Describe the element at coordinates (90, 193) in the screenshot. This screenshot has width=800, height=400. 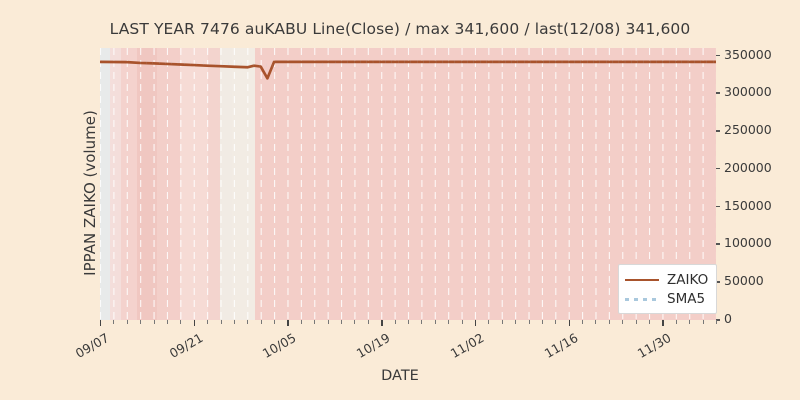
I see `y-axis-title: IPPAN ZAIKO (volume)` at that location.